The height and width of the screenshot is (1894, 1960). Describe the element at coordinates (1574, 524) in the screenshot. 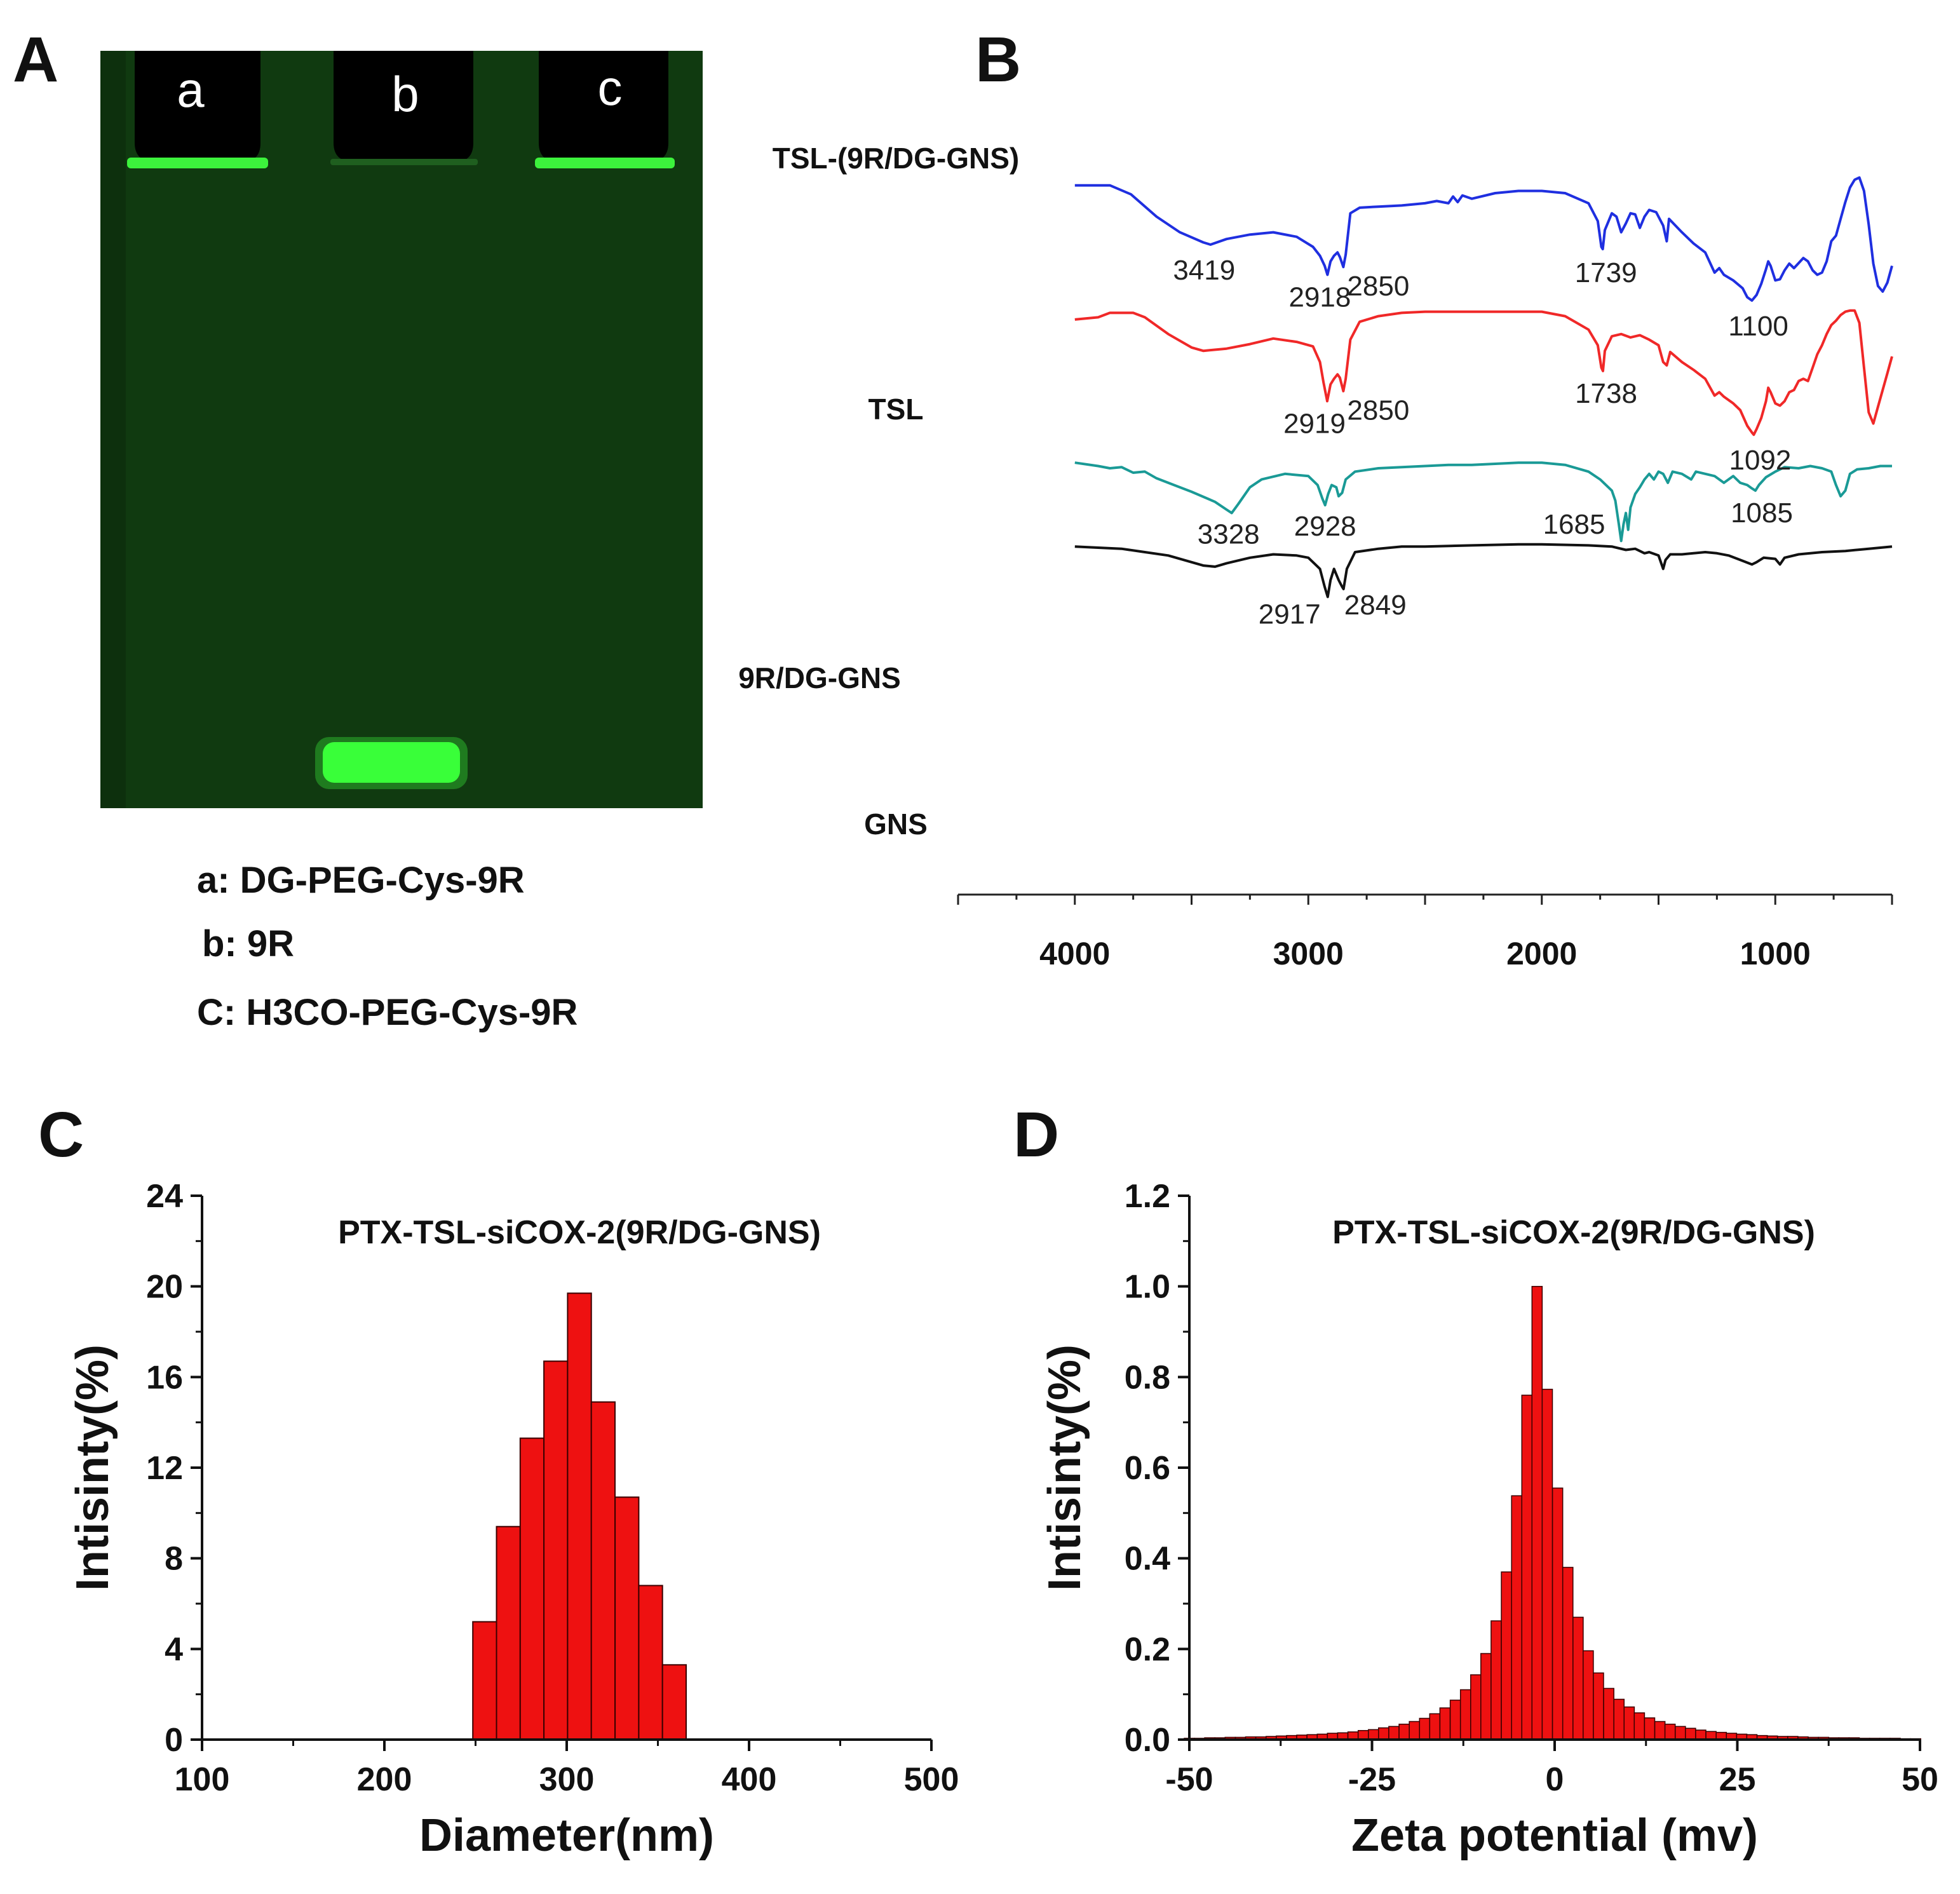

I see `ftir-peak-label: 1685` at that location.